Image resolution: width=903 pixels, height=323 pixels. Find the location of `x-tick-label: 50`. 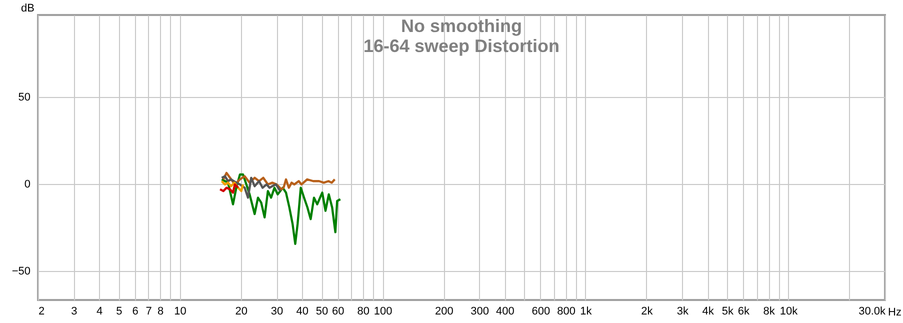

x-tick-label: 50 is located at coordinates (322, 312).